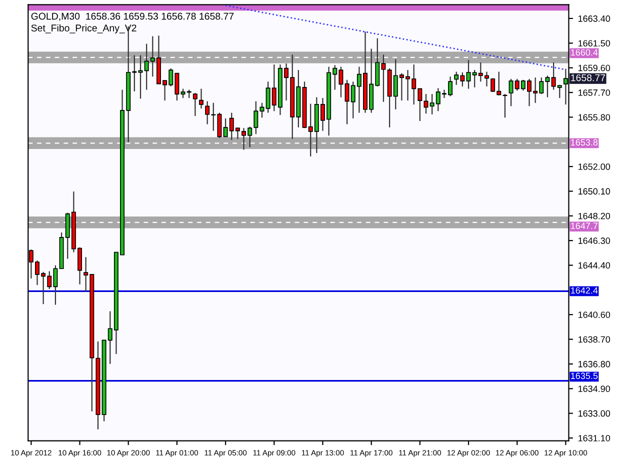 The height and width of the screenshot is (469, 625). I want to click on ref-line-label: 1635.5, so click(584, 376).